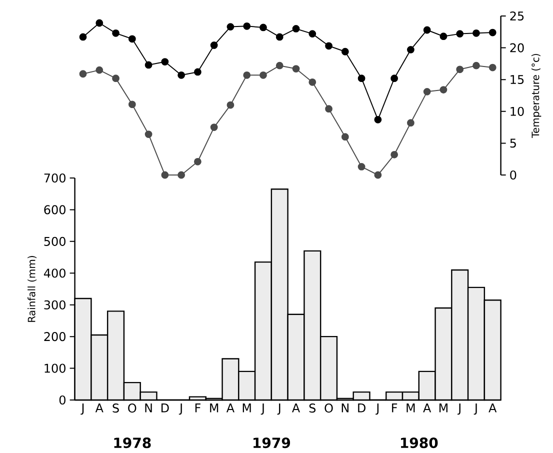 This screenshot has width=553, height=453. What do you see at coordinates (32, 289) in the screenshot?
I see `y-axis-title: Rainfall (mm)` at bounding box center [32, 289].